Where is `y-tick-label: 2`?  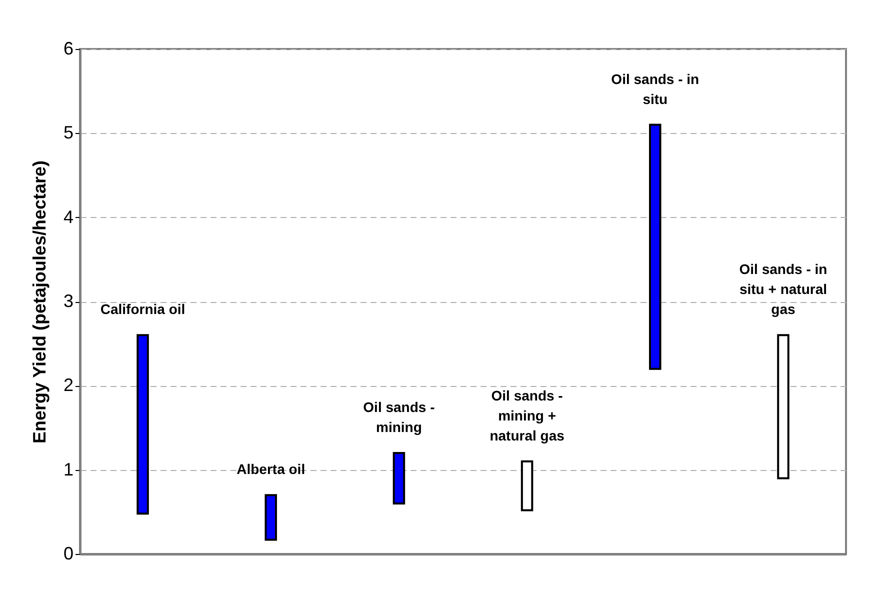
y-tick-label: 2 is located at coordinates (68, 385).